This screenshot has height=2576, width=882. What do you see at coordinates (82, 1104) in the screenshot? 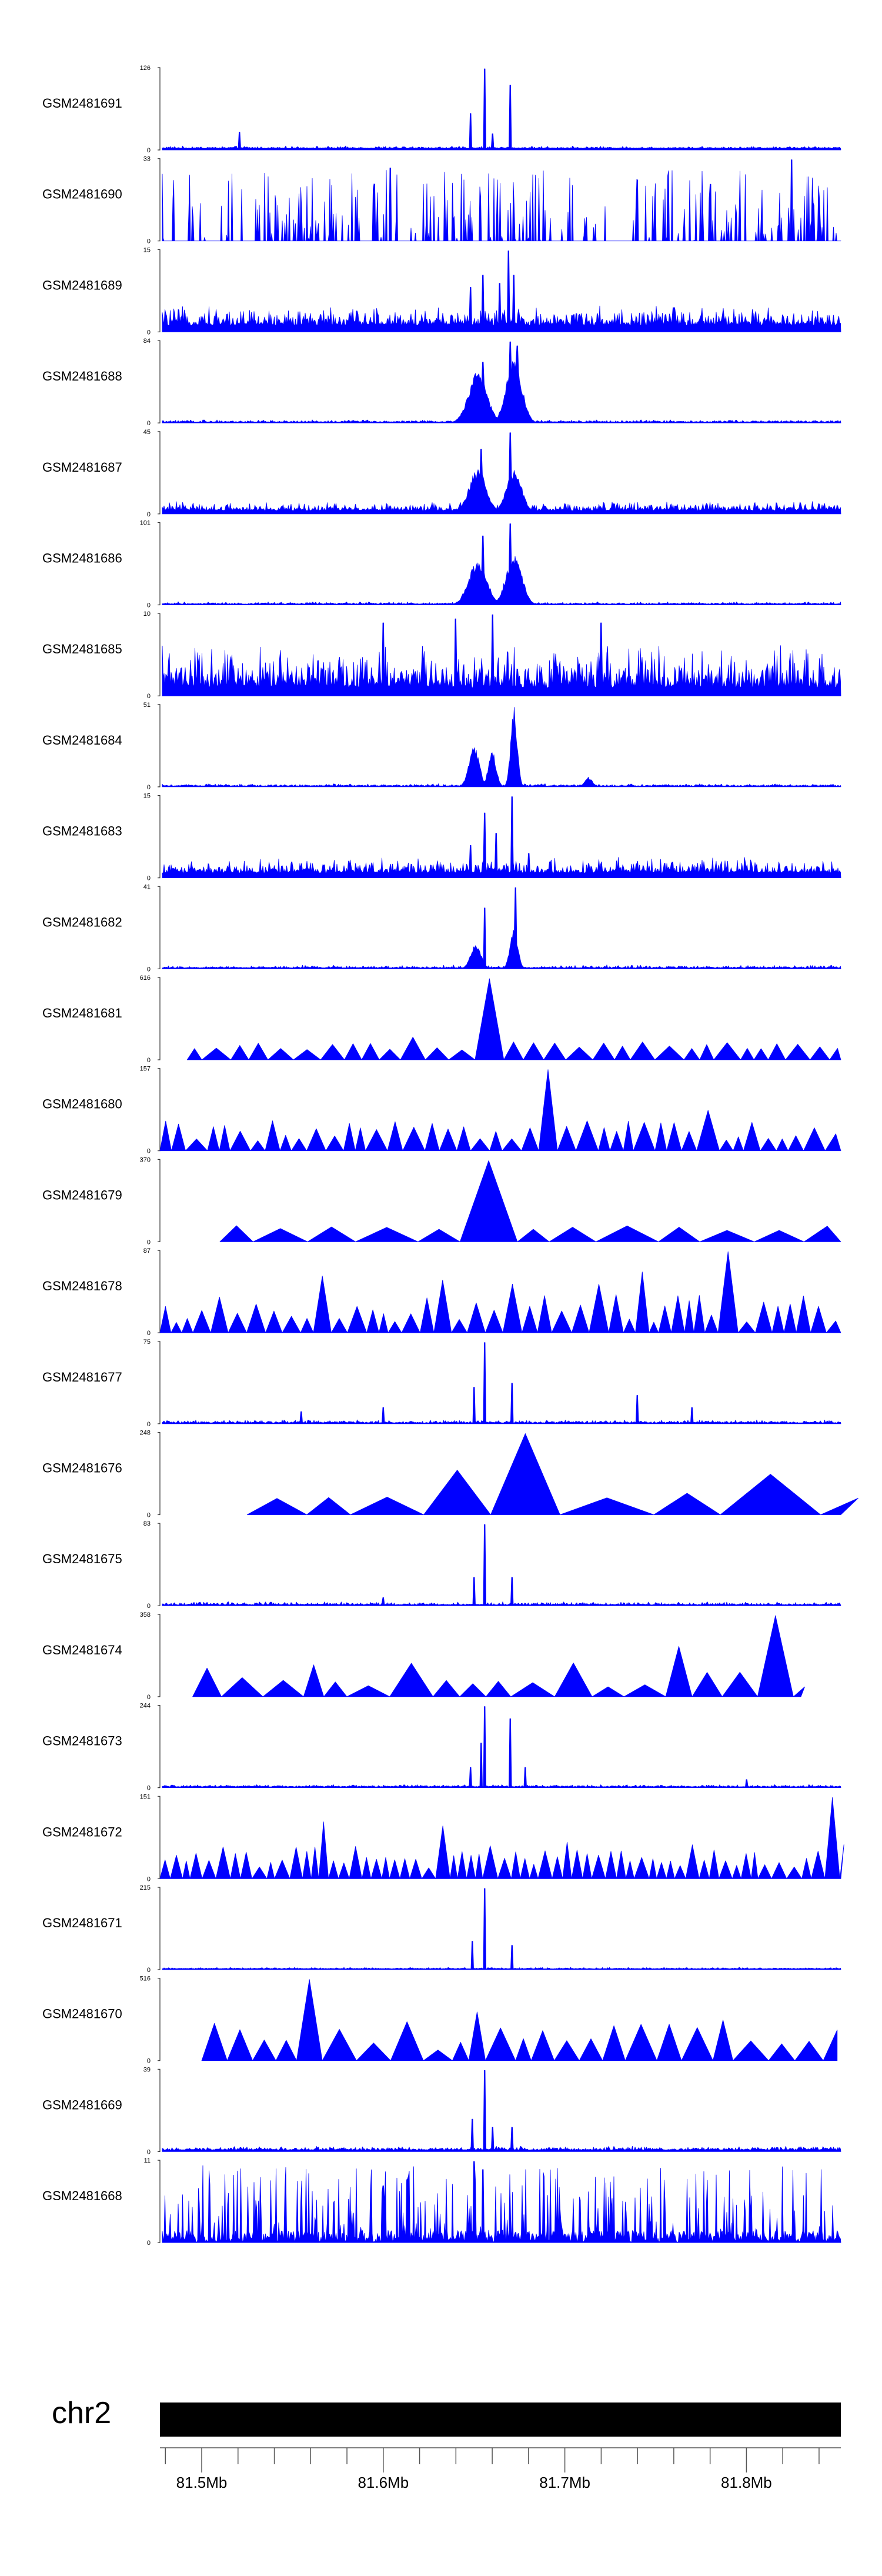
I see `track-label: GSM2481680` at bounding box center [82, 1104].